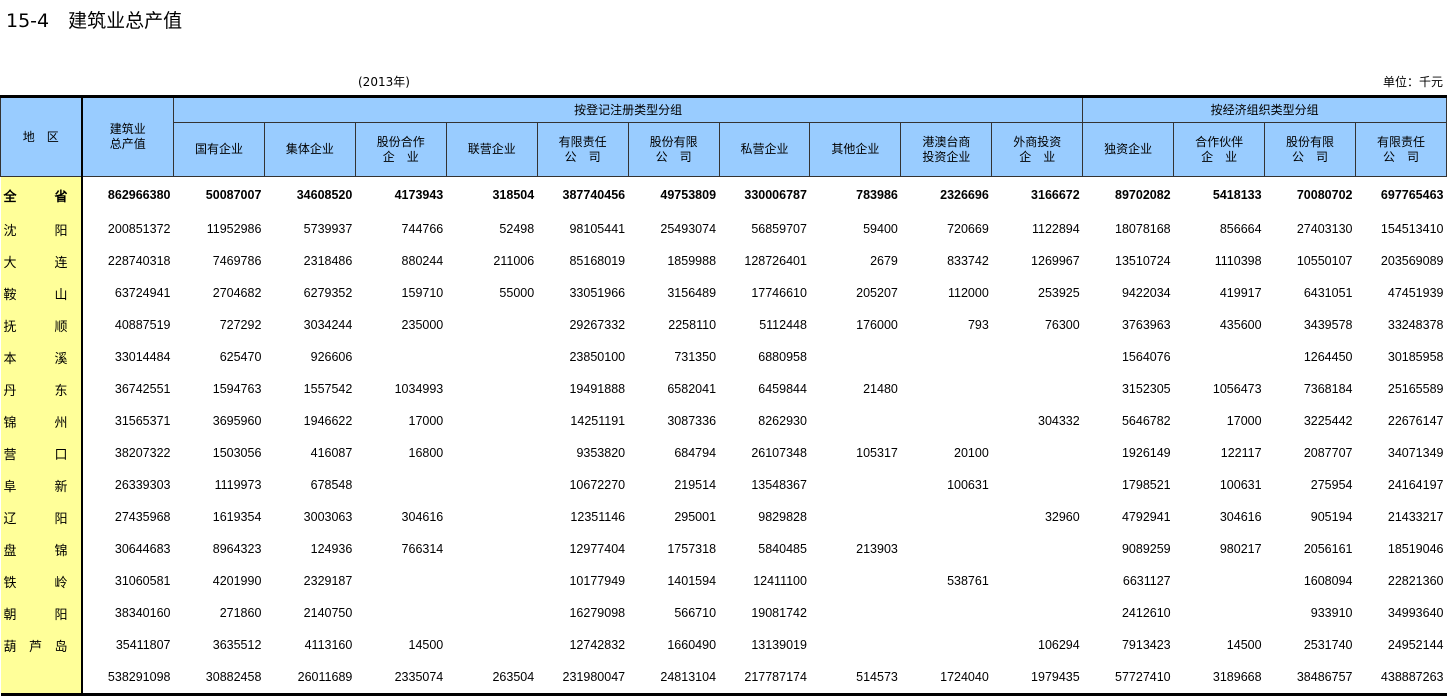 The height and width of the screenshot is (699, 1447). What do you see at coordinates (779, 229) in the screenshot?
I see `value-cell: 56859707` at bounding box center [779, 229].